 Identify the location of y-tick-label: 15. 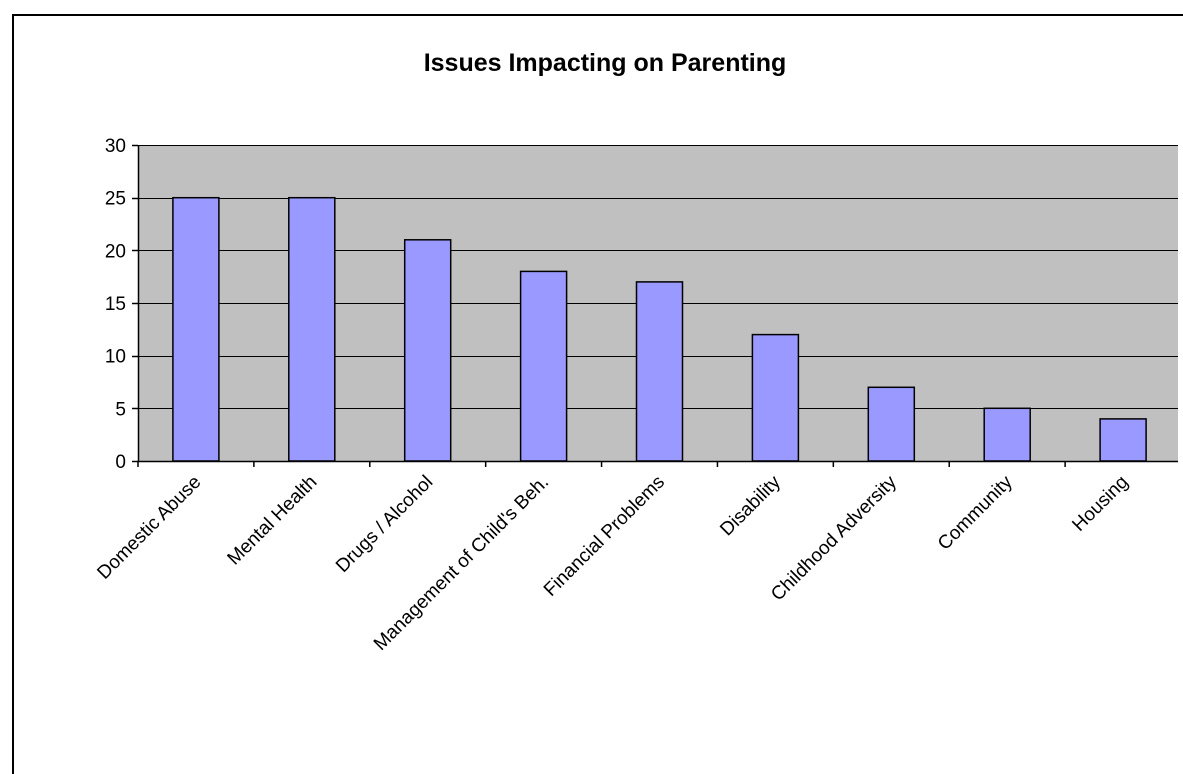
(115, 304).